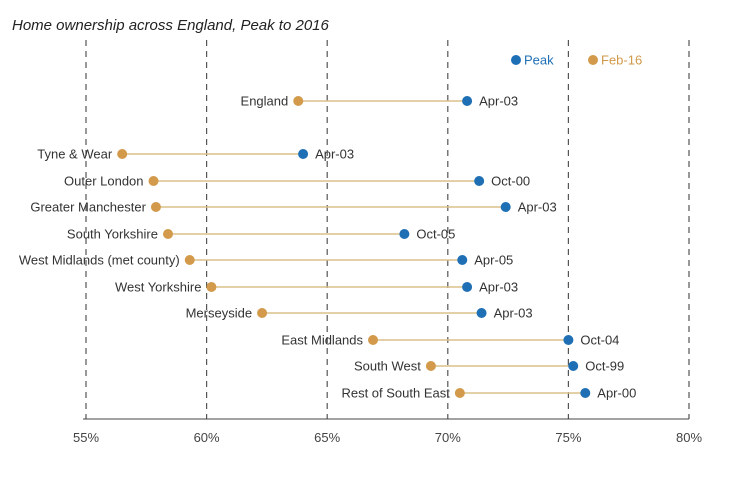 Image resolution: width=730 pixels, height=479 pixels. Describe the element at coordinates (616, 393) in the screenshot. I see `peak-date-label: Apr-00` at that location.